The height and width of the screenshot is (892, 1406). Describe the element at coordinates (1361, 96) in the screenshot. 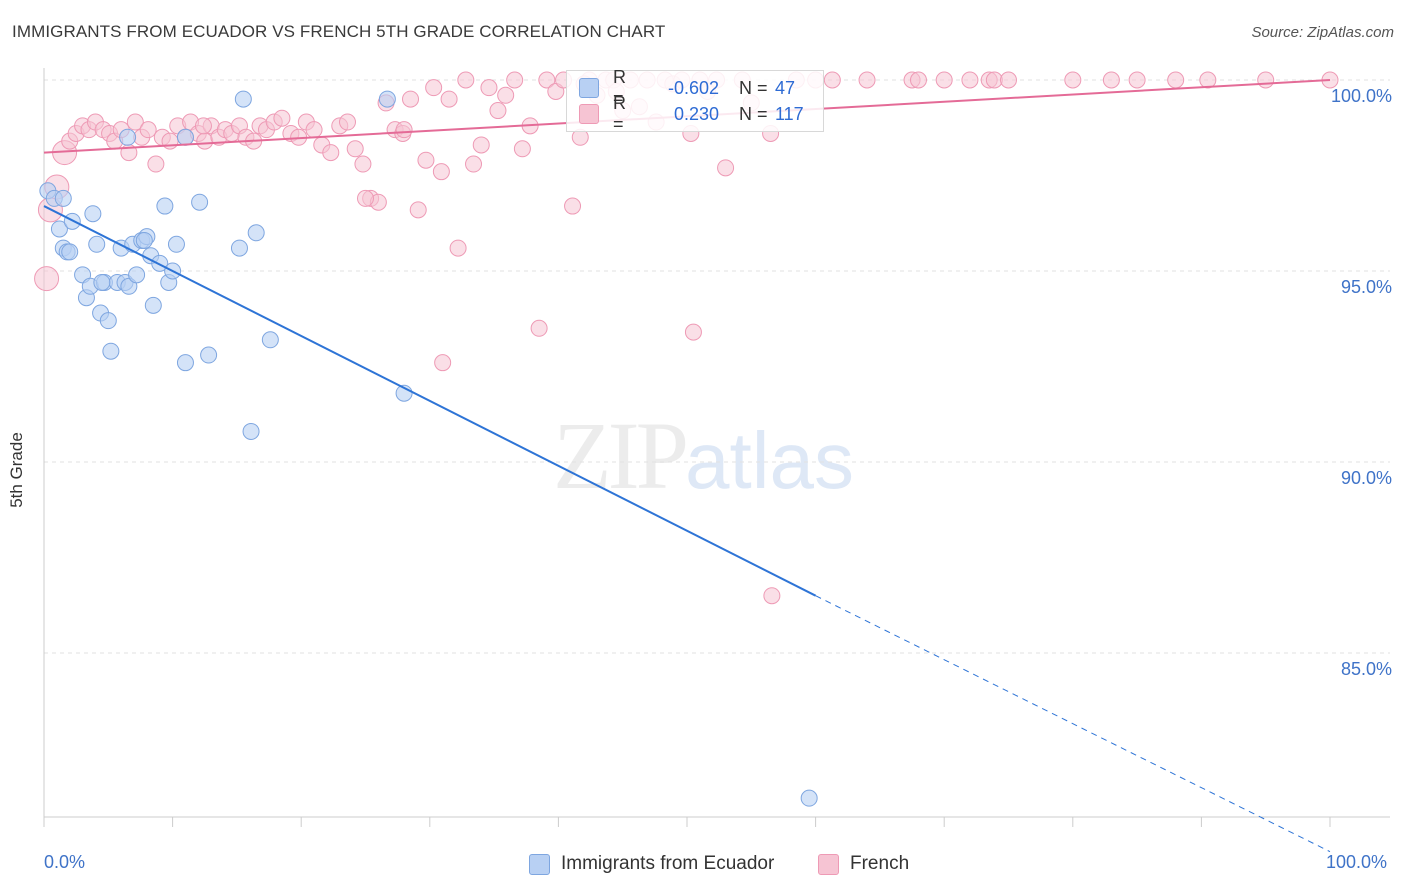

I see `y-tick-label: 100.0%` at that location.